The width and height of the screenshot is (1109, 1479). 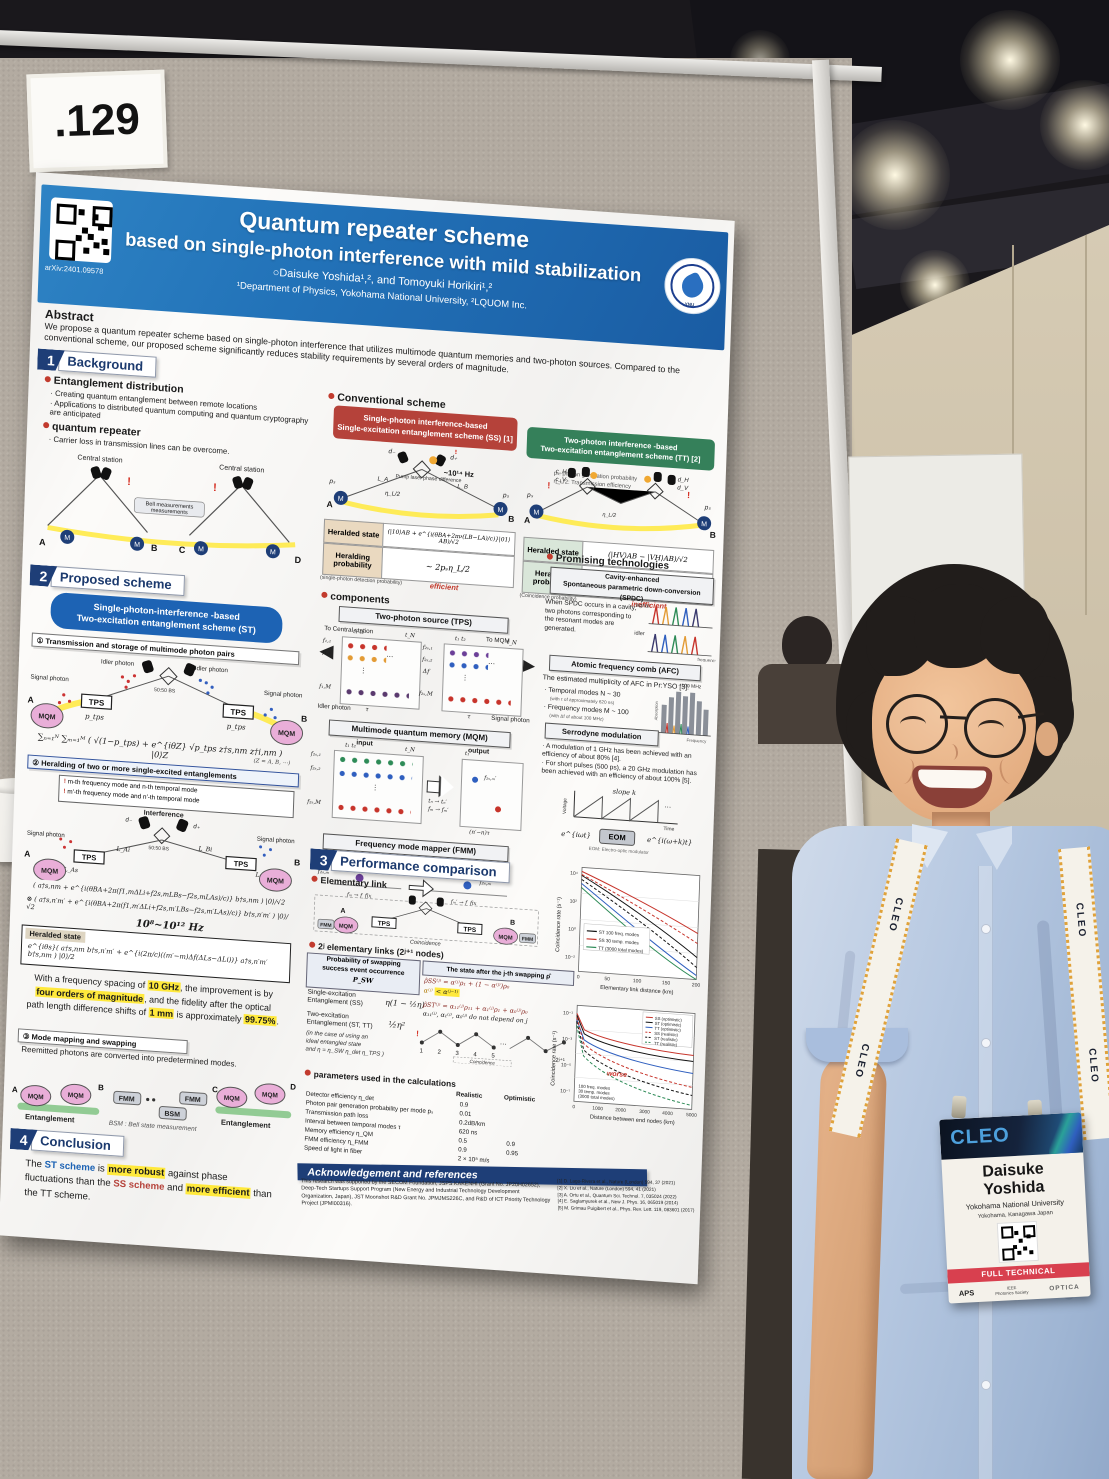 What do you see at coordinates (566, 1065) in the screenshot?
I see `ytick: 10⁻⁵` at bounding box center [566, 1065].